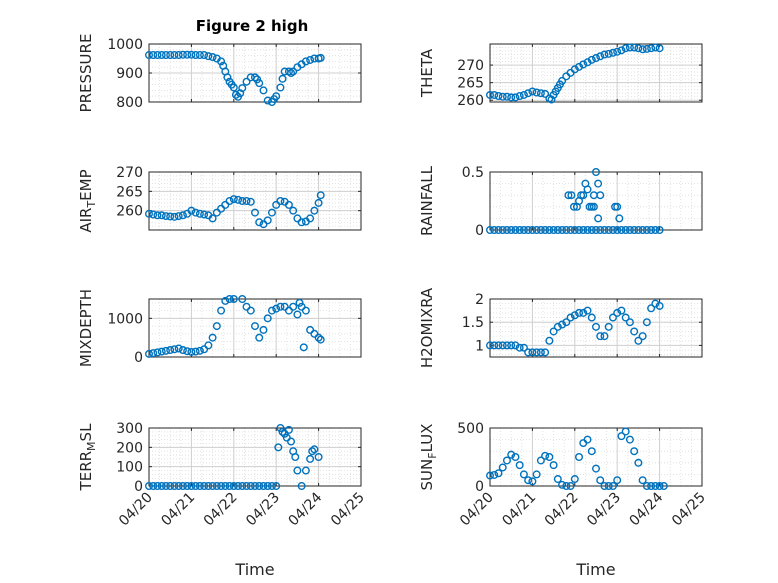 This screenshot has height=583, width=778. Describe the element at coordinates (129, 103) in the screenshot. I see `y-tick-label: 800` at that location.